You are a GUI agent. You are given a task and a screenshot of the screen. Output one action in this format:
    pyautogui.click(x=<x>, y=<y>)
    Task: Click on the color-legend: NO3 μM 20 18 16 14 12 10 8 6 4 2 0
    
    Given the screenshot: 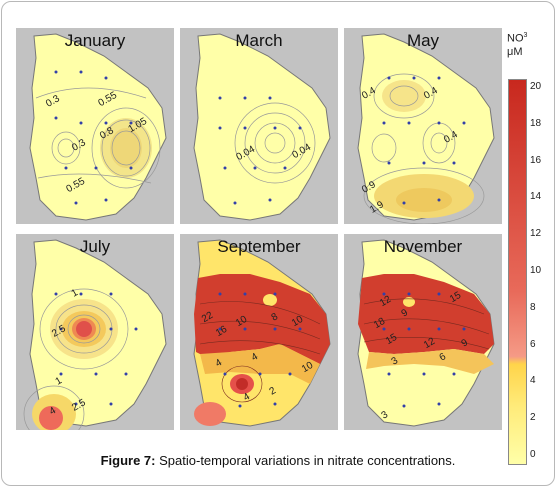 What is the action you would take?
    pyautogui.click(x=526, y=247)
    